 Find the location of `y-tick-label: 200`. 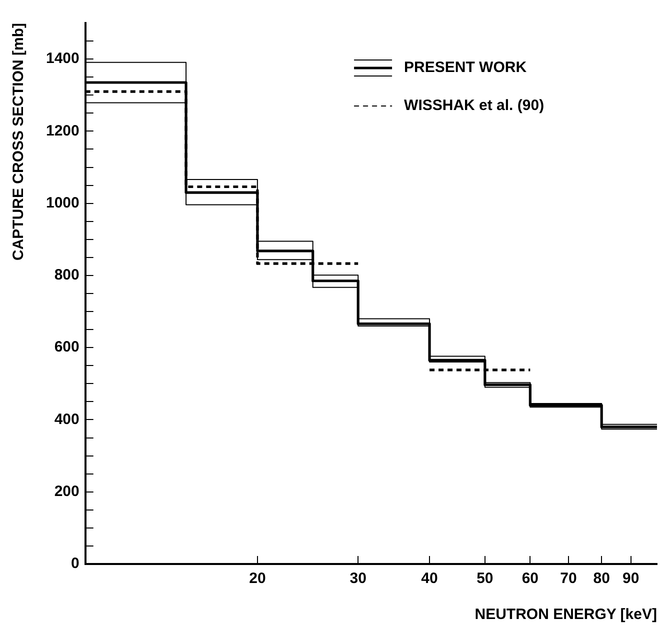

y-tick-label: 200 is located at coordinates (67, 491).